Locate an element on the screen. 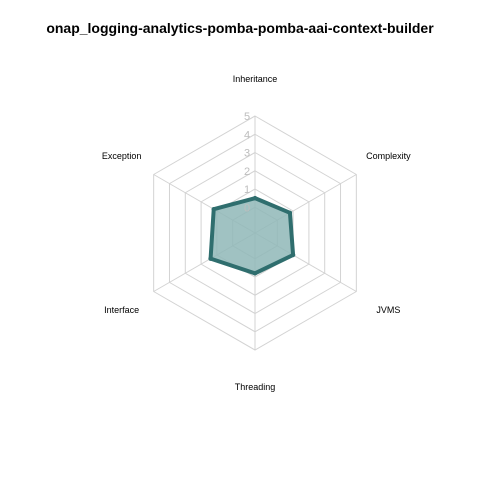 This screenshot has height=480, width=480. axis-label-interface: Interface is located at coordinates (121, 310).